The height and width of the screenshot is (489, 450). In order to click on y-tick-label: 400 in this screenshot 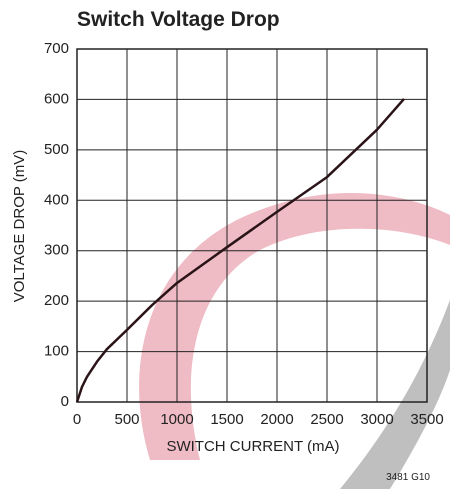, I will do `click(56, 199)`.